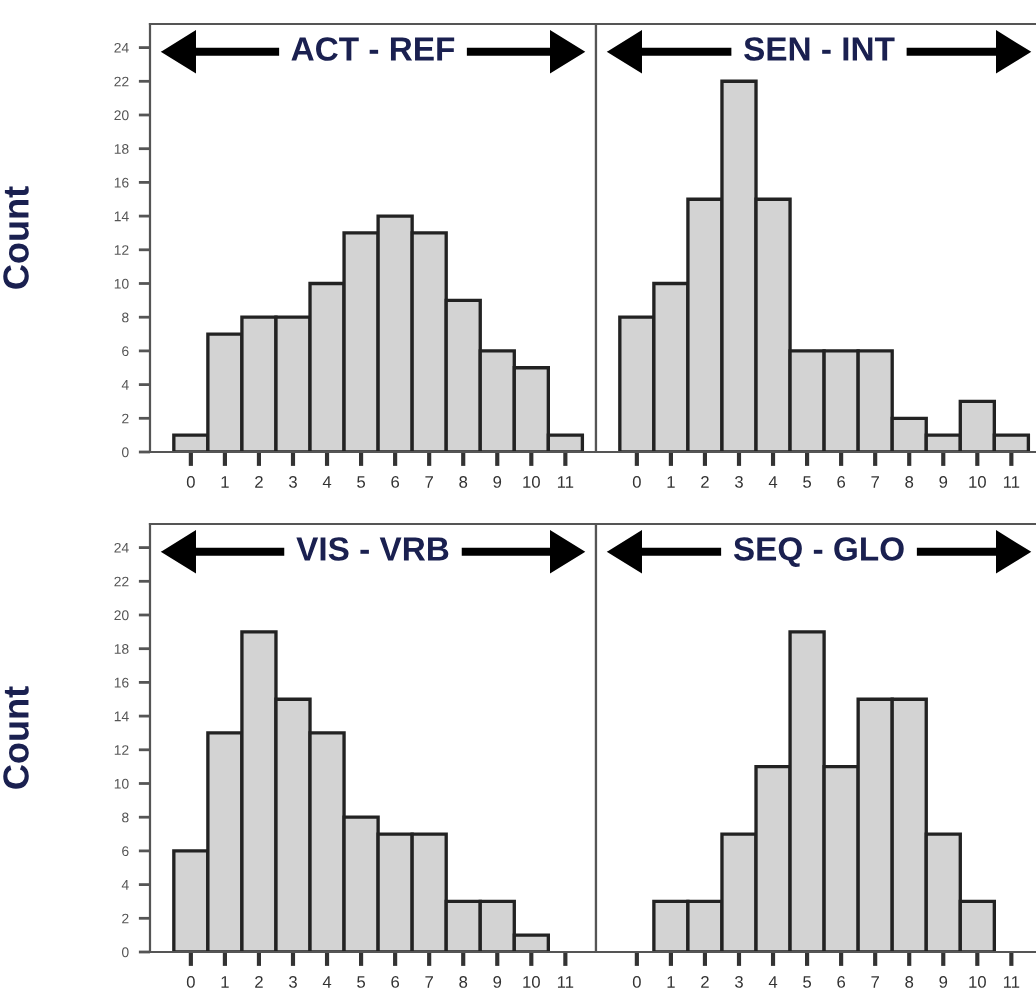 This screenshot has width=1036, height=998. What do you see at coordinates (819, 49) in the screenshot?
I see `chart-title: SEN - INT` at bounding box center [819, 49].